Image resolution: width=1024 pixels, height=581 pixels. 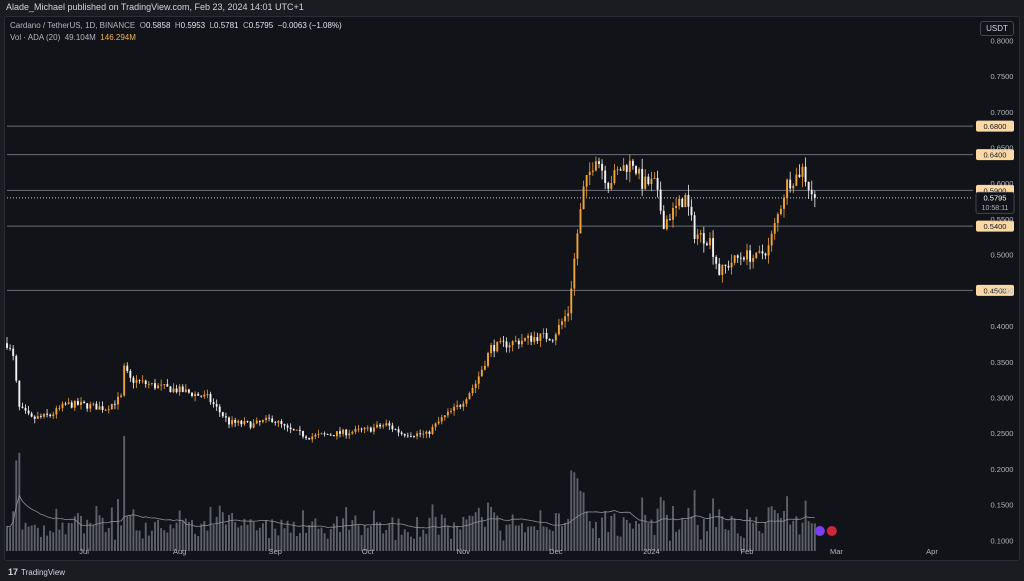 What do you see at coordinates (193, 25) in the screenshot?
I see `high-value: 0.5953` at bounding box center [193, 25].